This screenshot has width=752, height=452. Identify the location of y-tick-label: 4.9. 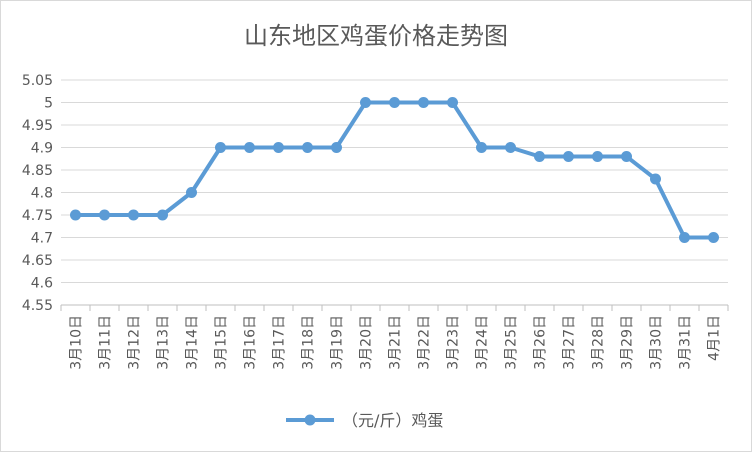
(42, 149).